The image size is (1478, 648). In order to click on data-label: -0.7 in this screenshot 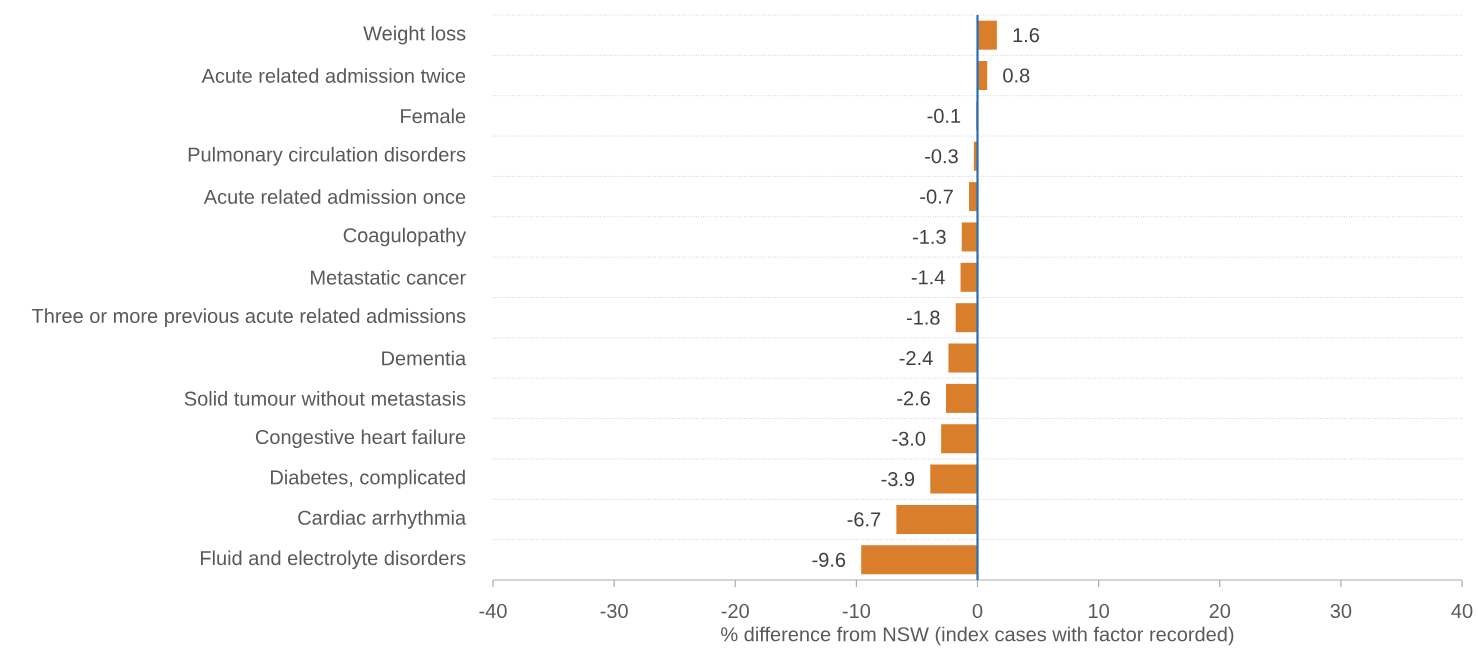, I will do `click(936, 196)`.